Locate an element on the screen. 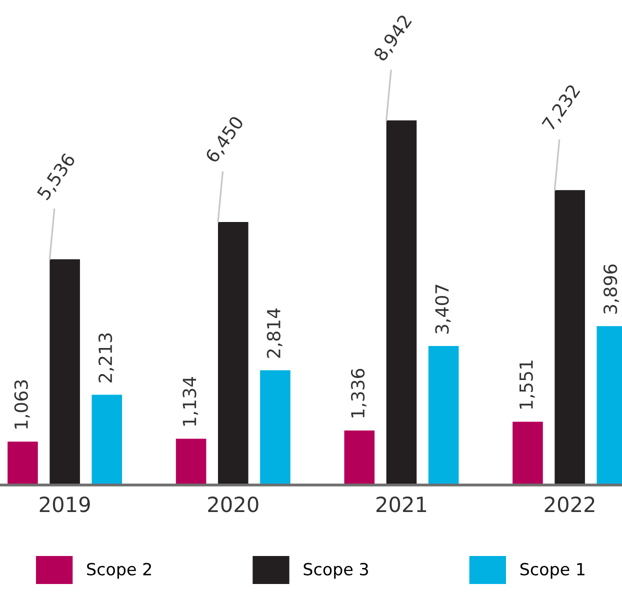  data-label: 2,814 is located at coordinates (274, 333).